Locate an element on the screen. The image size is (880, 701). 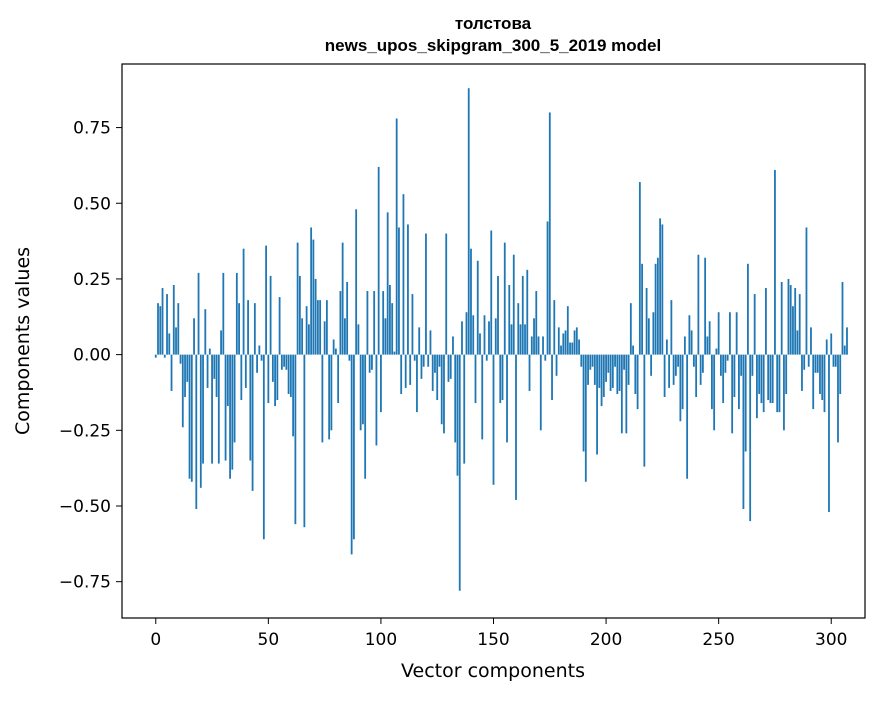
y-axis-label: Components values is located at coordinates (23, 341).